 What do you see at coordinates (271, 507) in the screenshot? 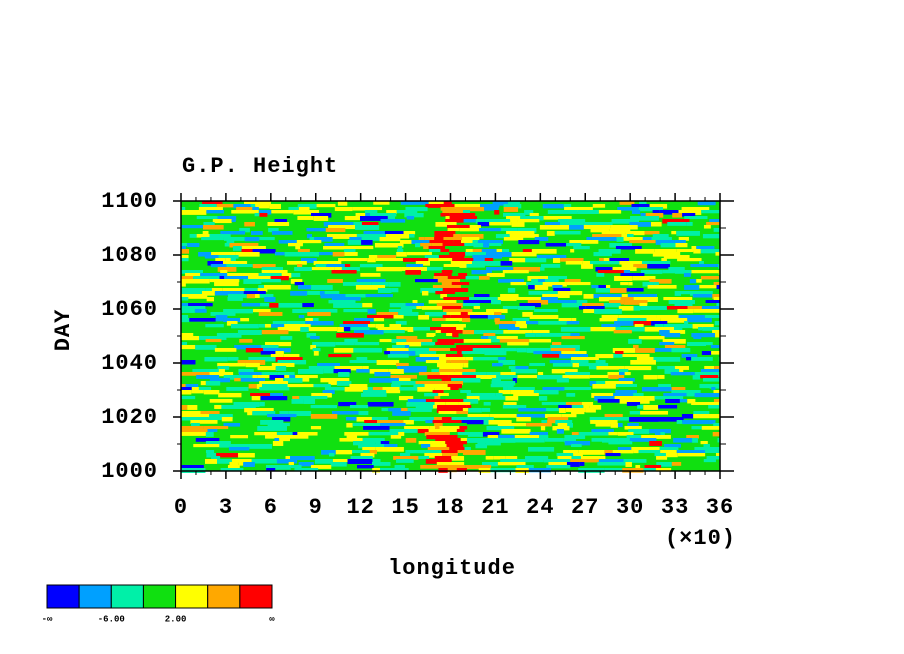
I see `x-tick-label: 6` at bounding box center [271, 507].